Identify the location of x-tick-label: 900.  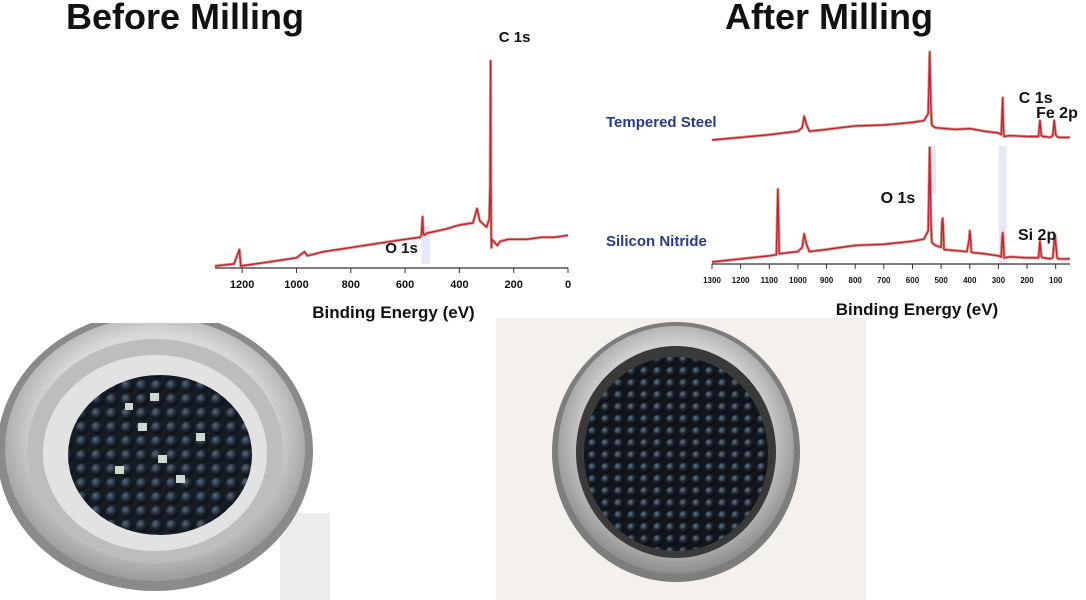
(827, 280).